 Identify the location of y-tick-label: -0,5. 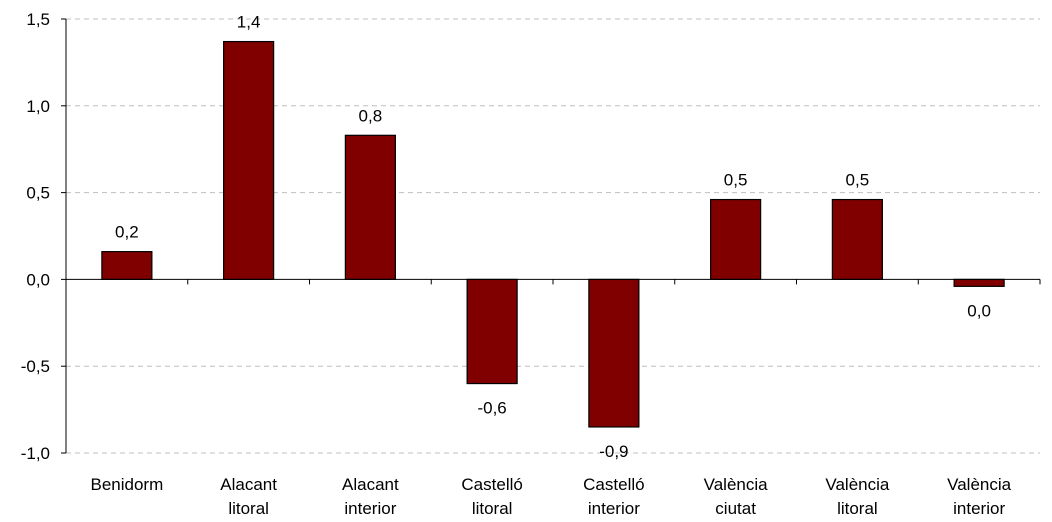
(35, 366).